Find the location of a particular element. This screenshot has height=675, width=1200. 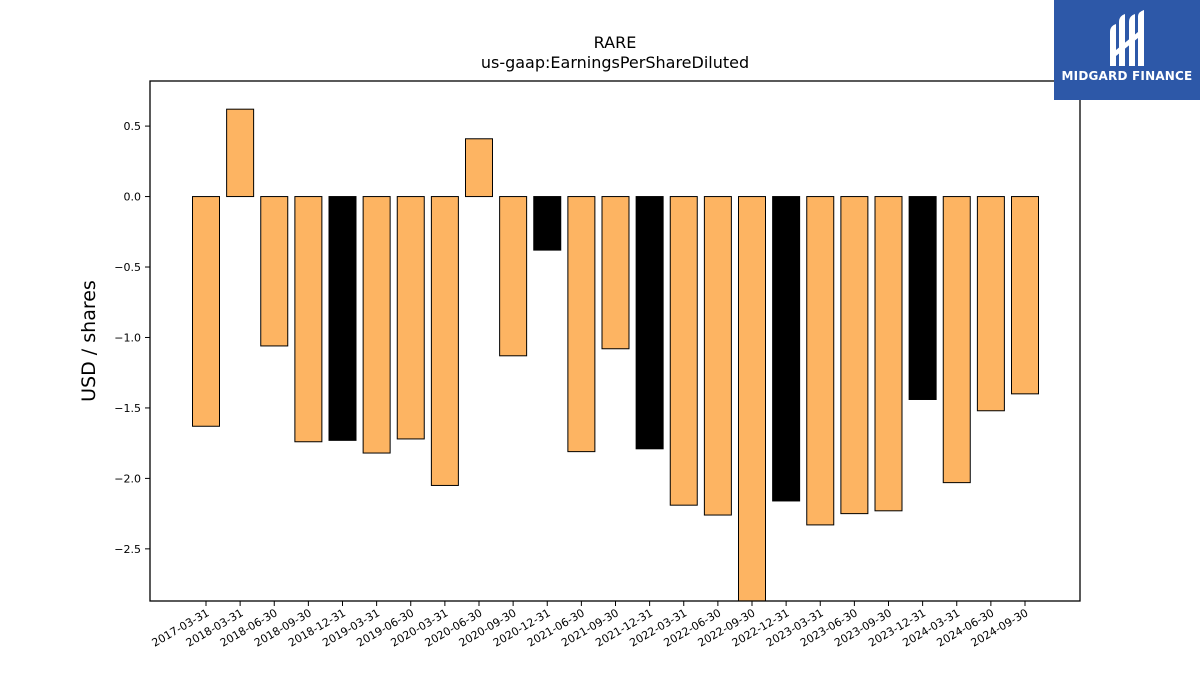

y-axis: 0.5 0.0 −0.5 −1.0 −1.5 −2.0 −2.5 is located at coordinates (132, 338).